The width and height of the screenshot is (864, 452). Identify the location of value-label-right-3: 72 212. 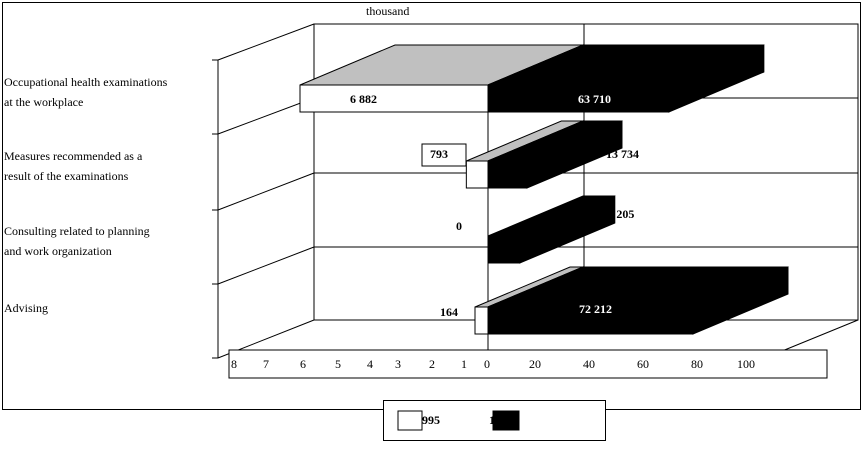
(595, 309).